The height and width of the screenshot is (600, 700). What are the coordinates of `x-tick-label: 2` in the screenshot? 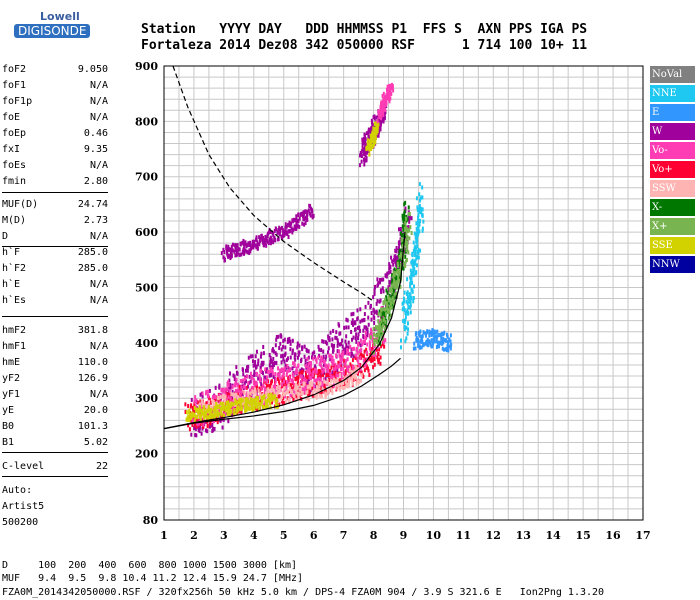 It's located at (194, 535).